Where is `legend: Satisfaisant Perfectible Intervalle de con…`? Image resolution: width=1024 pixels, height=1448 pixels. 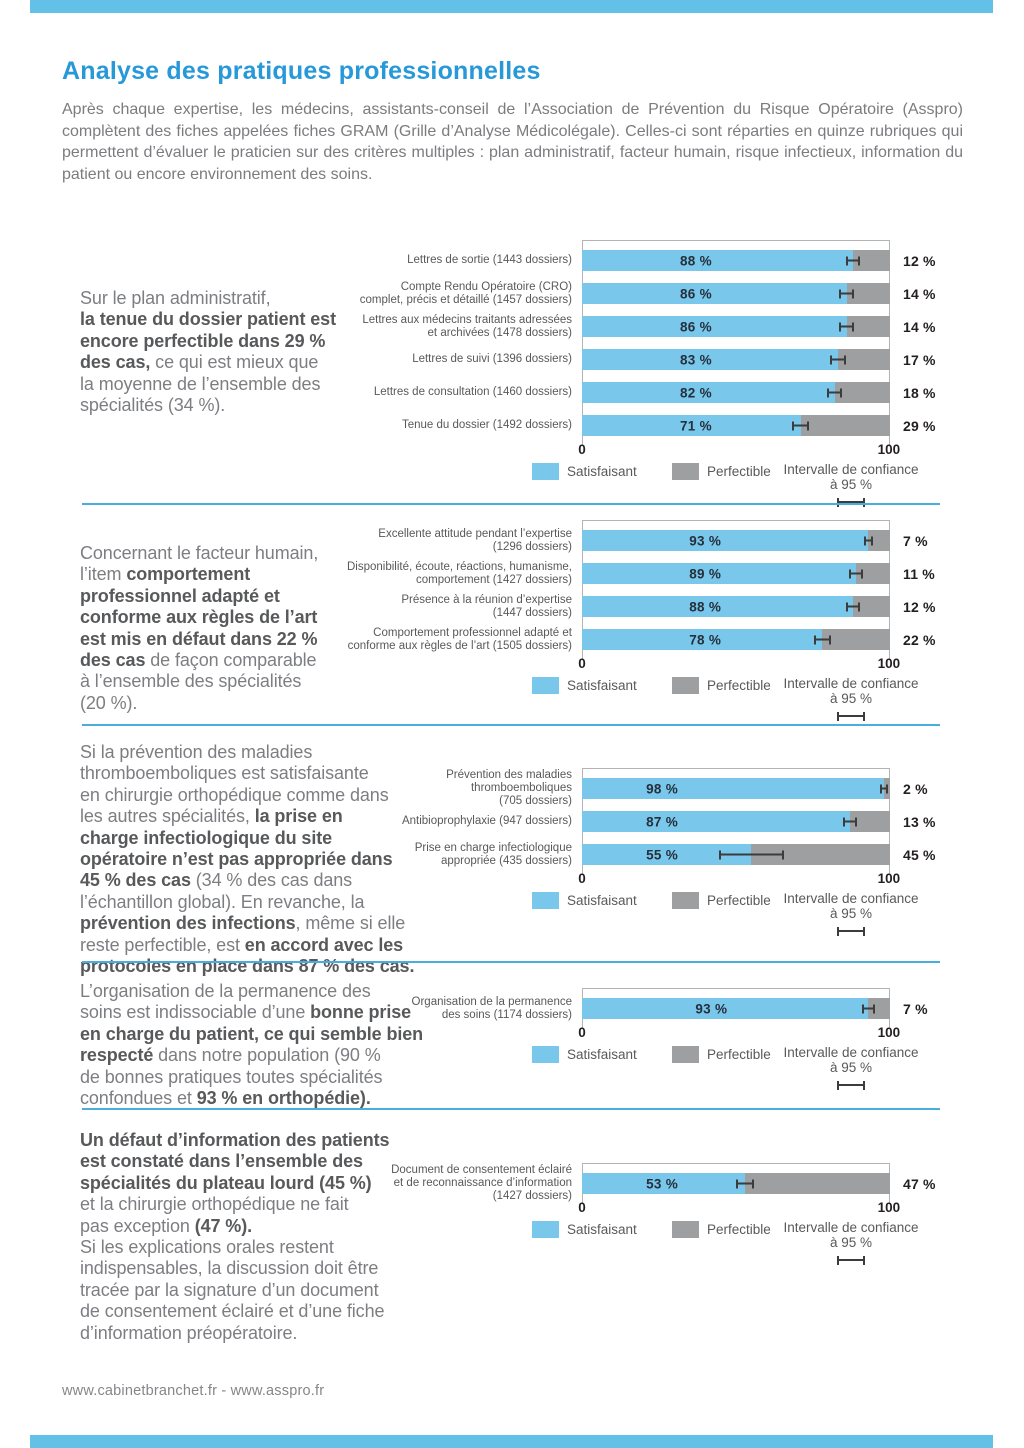 legend: Satisfaisant Perfectible Intervalle de con… is located at coordinates (647, 1243).